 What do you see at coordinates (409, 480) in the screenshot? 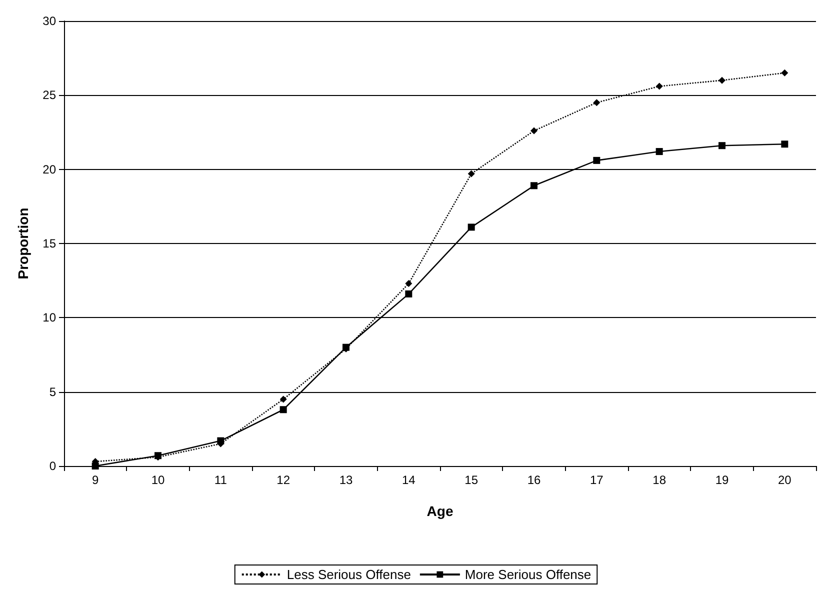
I see `x-tick-label: 14` at bounding box center [409, 480].